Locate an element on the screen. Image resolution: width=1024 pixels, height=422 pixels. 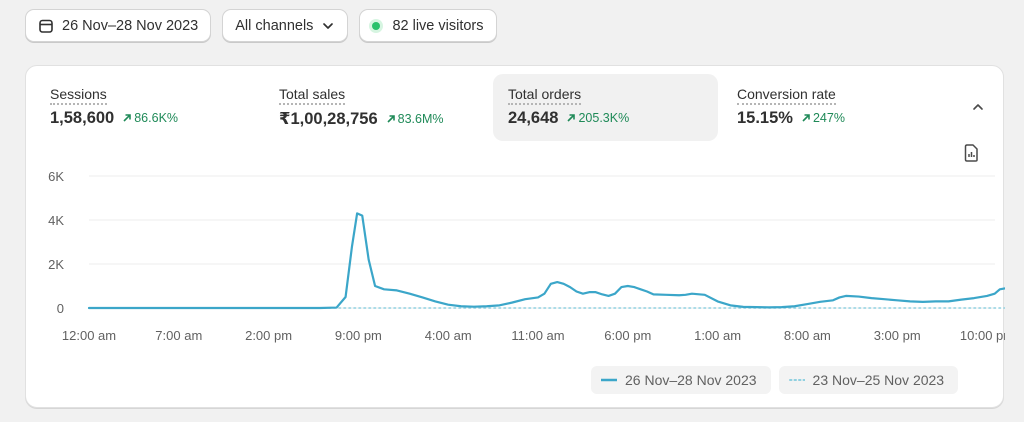
date-range-button: 26 Nov–28 Nov 2023 is located at coordinates (118, 25).